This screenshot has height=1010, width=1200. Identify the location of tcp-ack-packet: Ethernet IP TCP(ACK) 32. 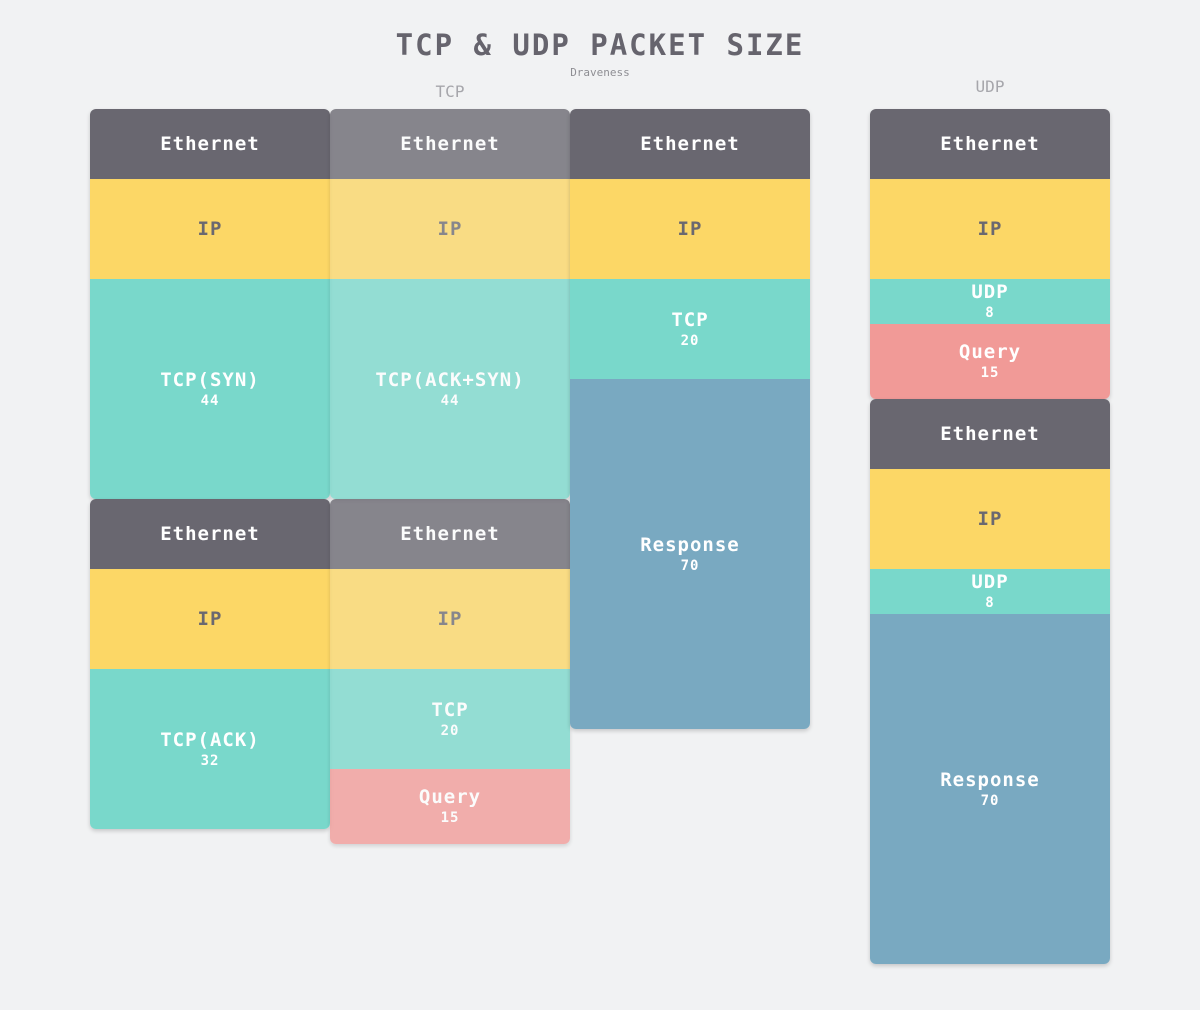
(210, 664).